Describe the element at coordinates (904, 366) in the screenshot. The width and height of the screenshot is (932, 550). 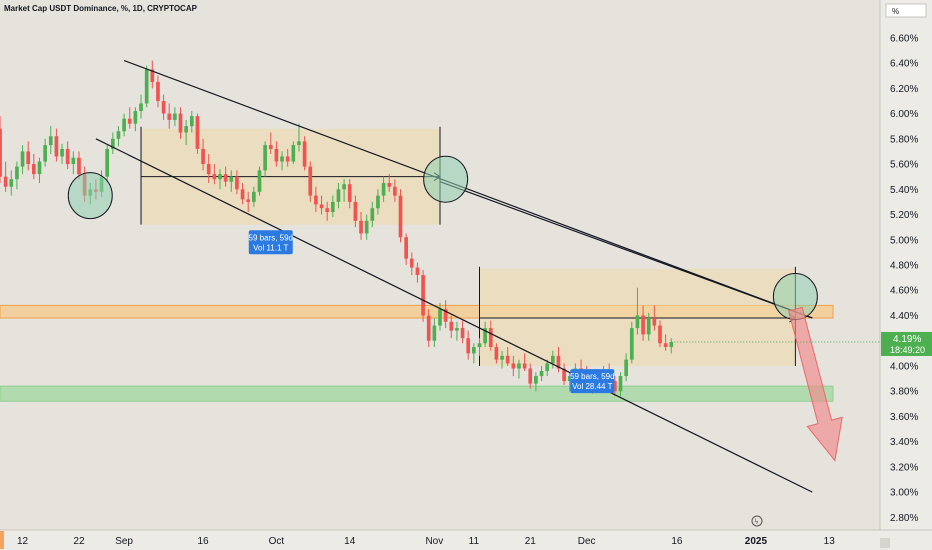
I see `y-tick-label: 4.00%` at that location.